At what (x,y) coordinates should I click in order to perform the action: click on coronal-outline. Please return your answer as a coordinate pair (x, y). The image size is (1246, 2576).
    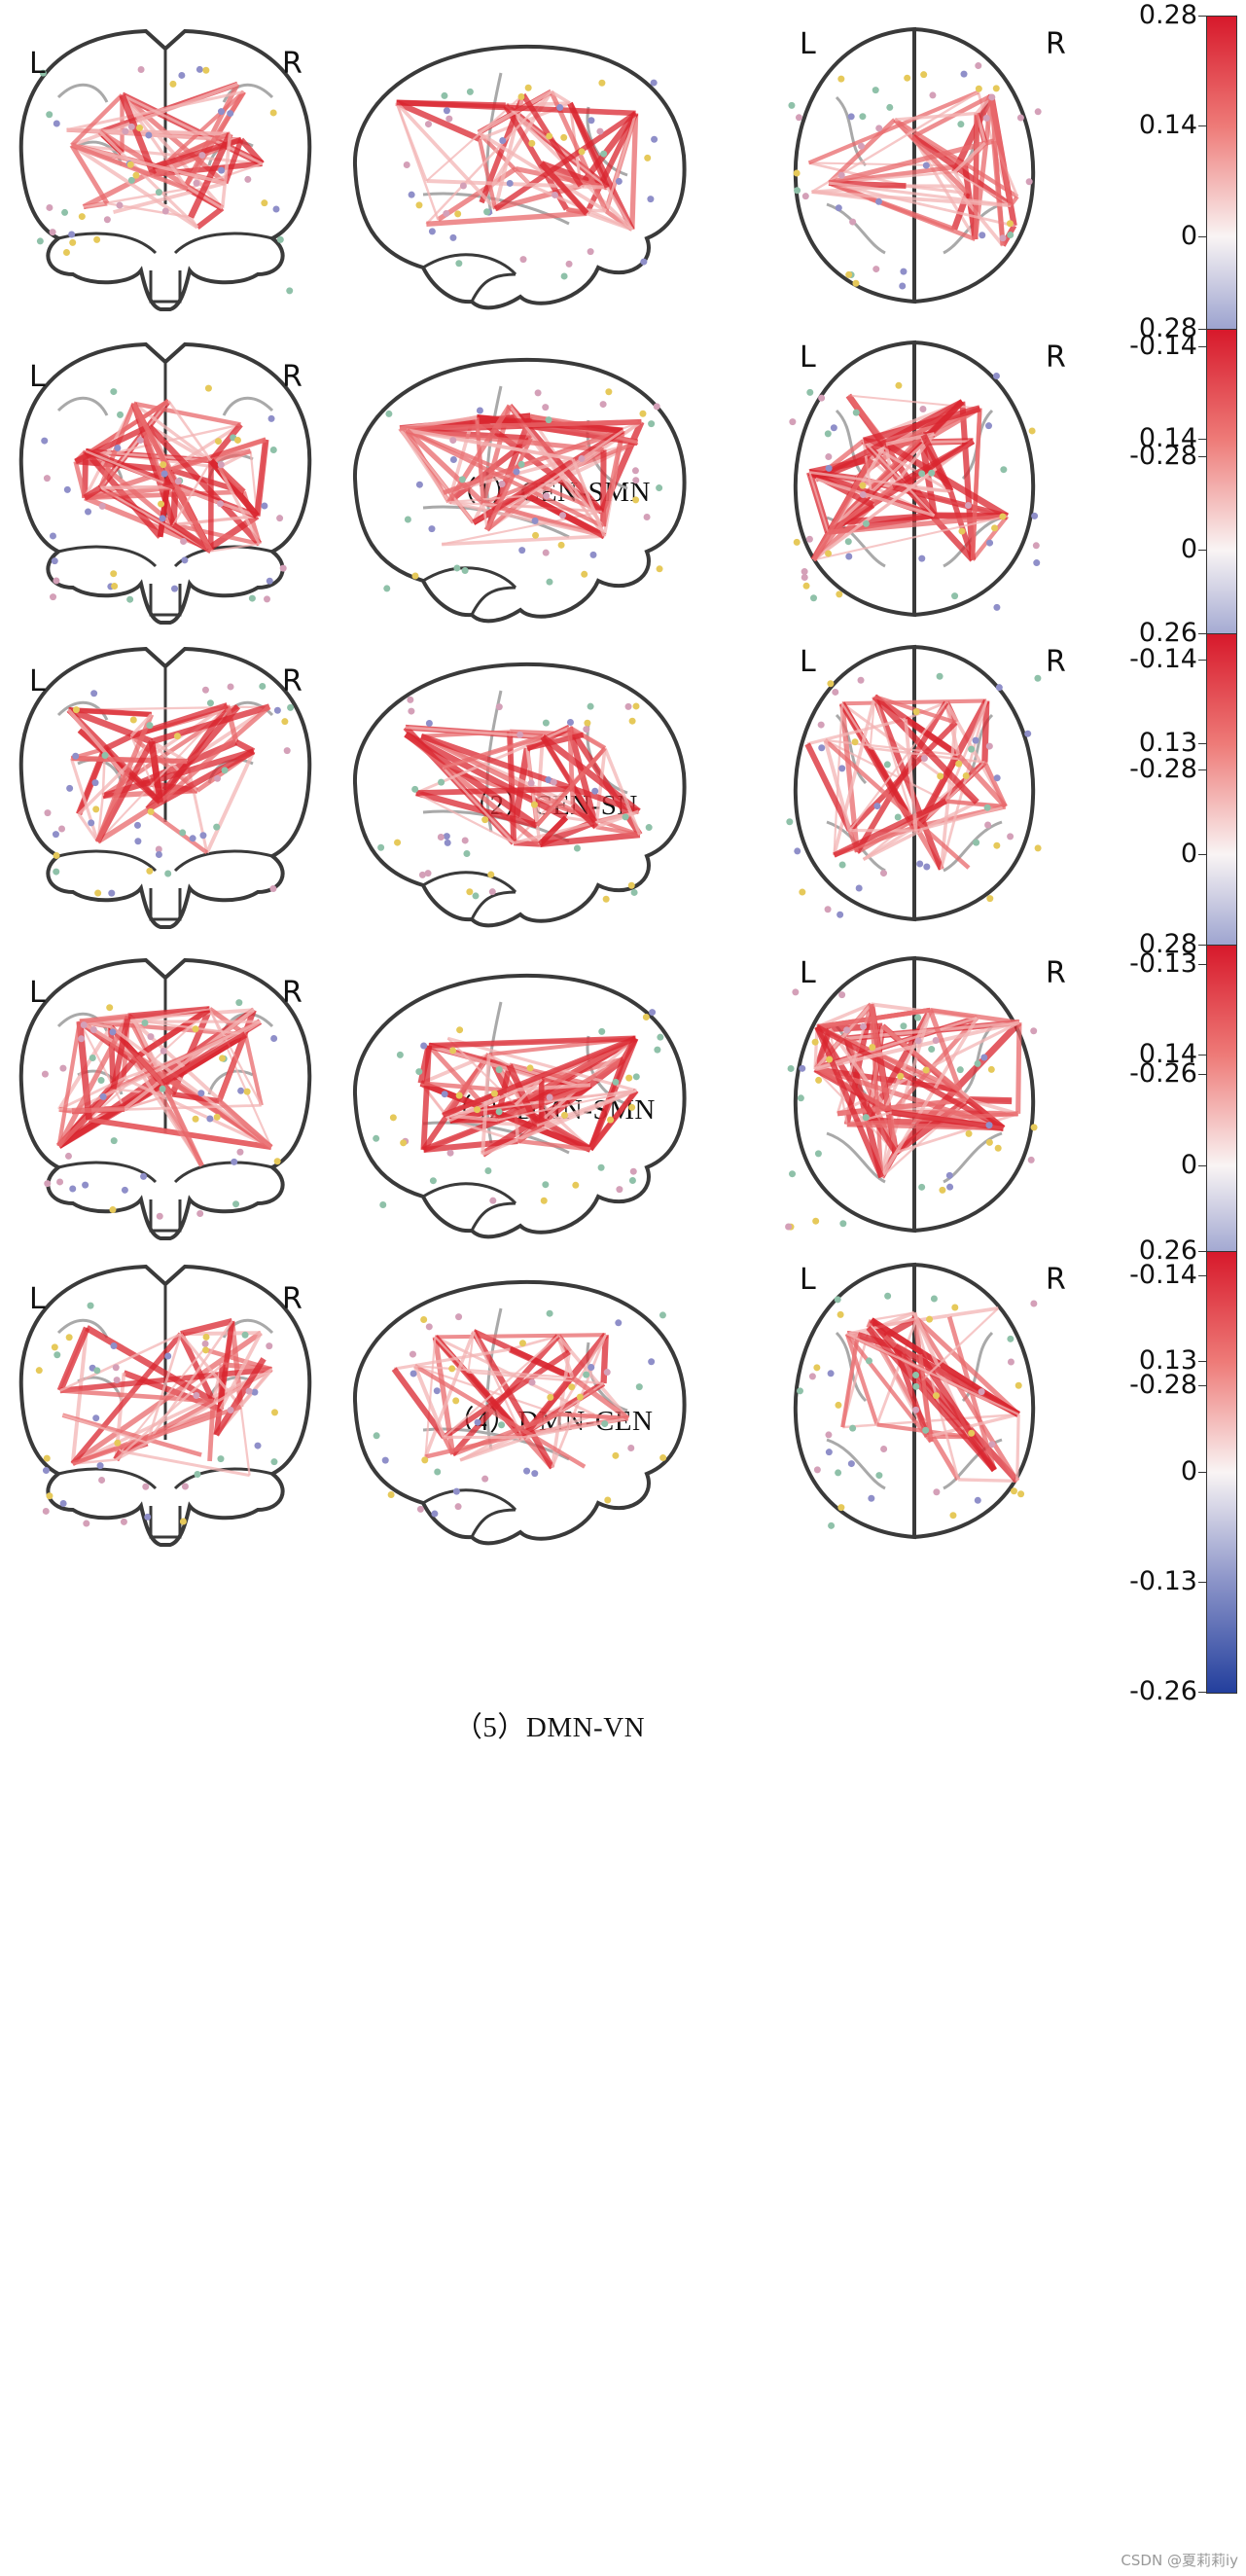
    Looking at the image, I should click on (165, 483).